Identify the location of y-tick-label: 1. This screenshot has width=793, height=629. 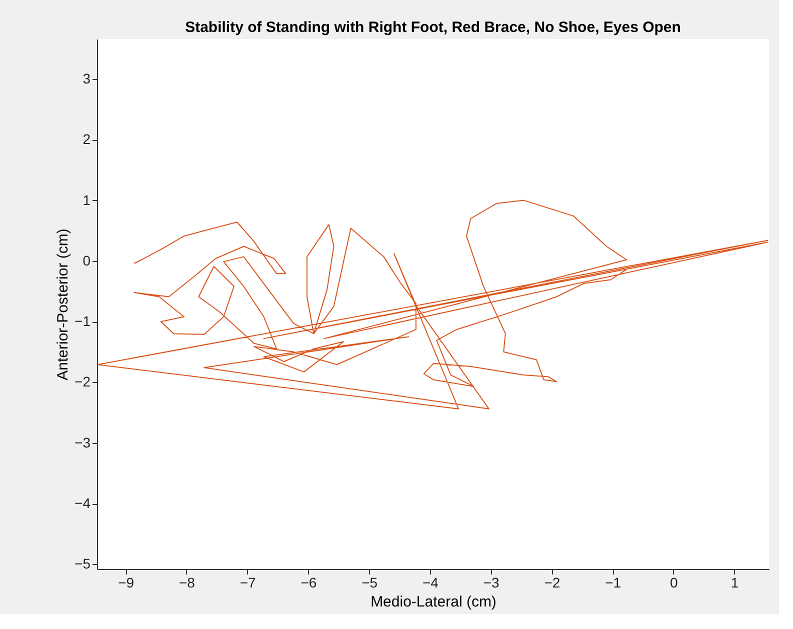
(86, 200).